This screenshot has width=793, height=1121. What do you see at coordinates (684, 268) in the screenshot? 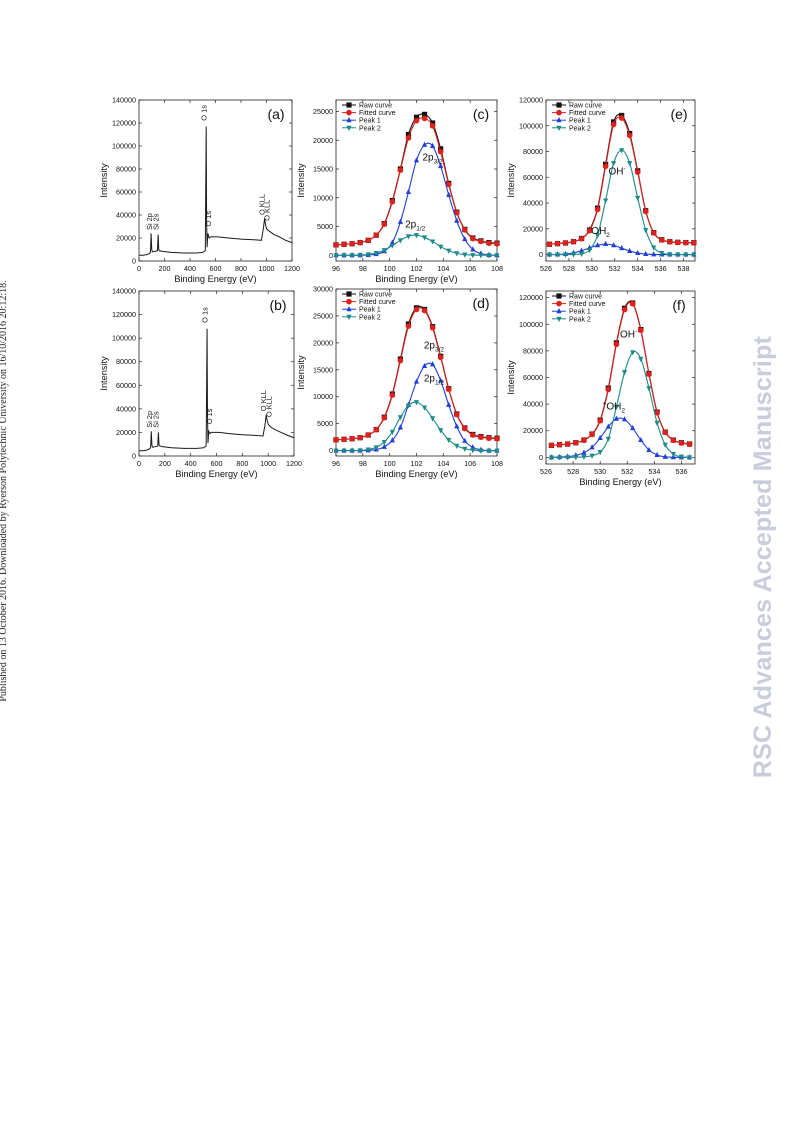
I see `x-tick-label: 538` at bounding box center [684, 268].